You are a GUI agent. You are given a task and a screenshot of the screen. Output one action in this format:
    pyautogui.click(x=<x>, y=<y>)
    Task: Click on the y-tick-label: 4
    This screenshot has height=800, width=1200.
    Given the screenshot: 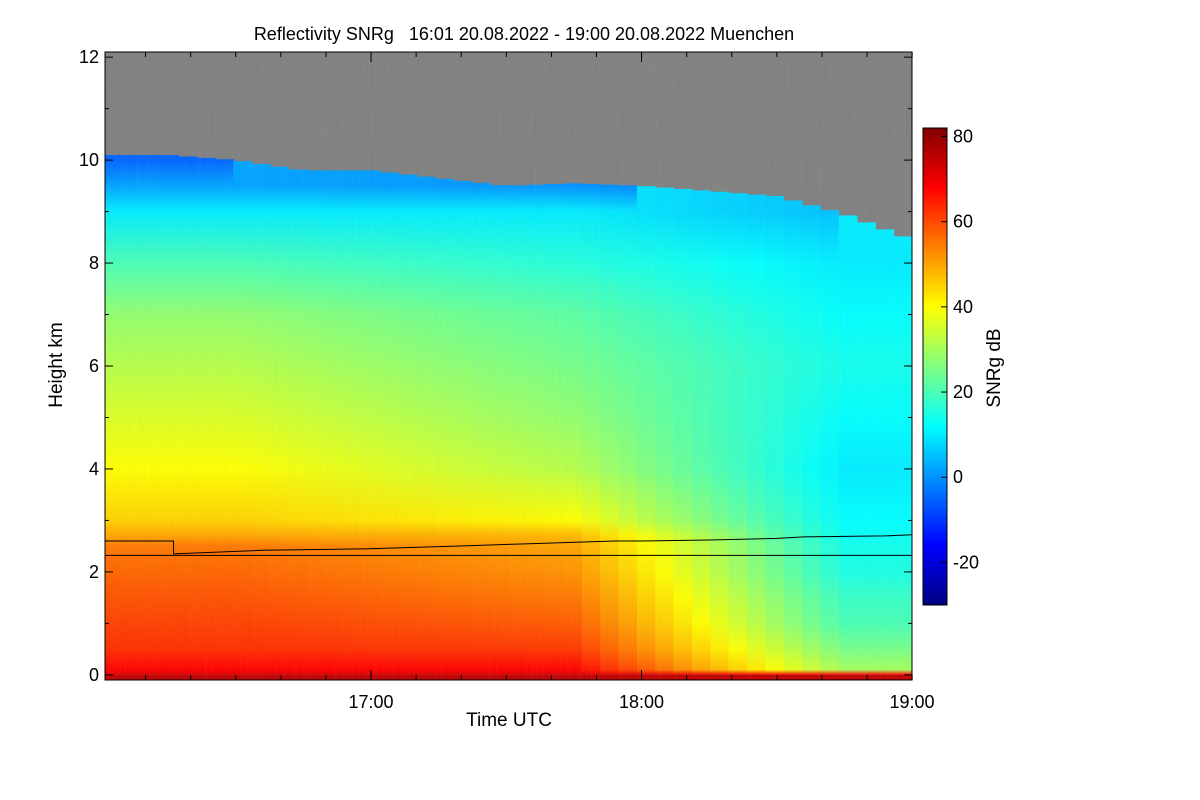 What is the action you would take?
    pyautogui.click(x=94, y=469)
    